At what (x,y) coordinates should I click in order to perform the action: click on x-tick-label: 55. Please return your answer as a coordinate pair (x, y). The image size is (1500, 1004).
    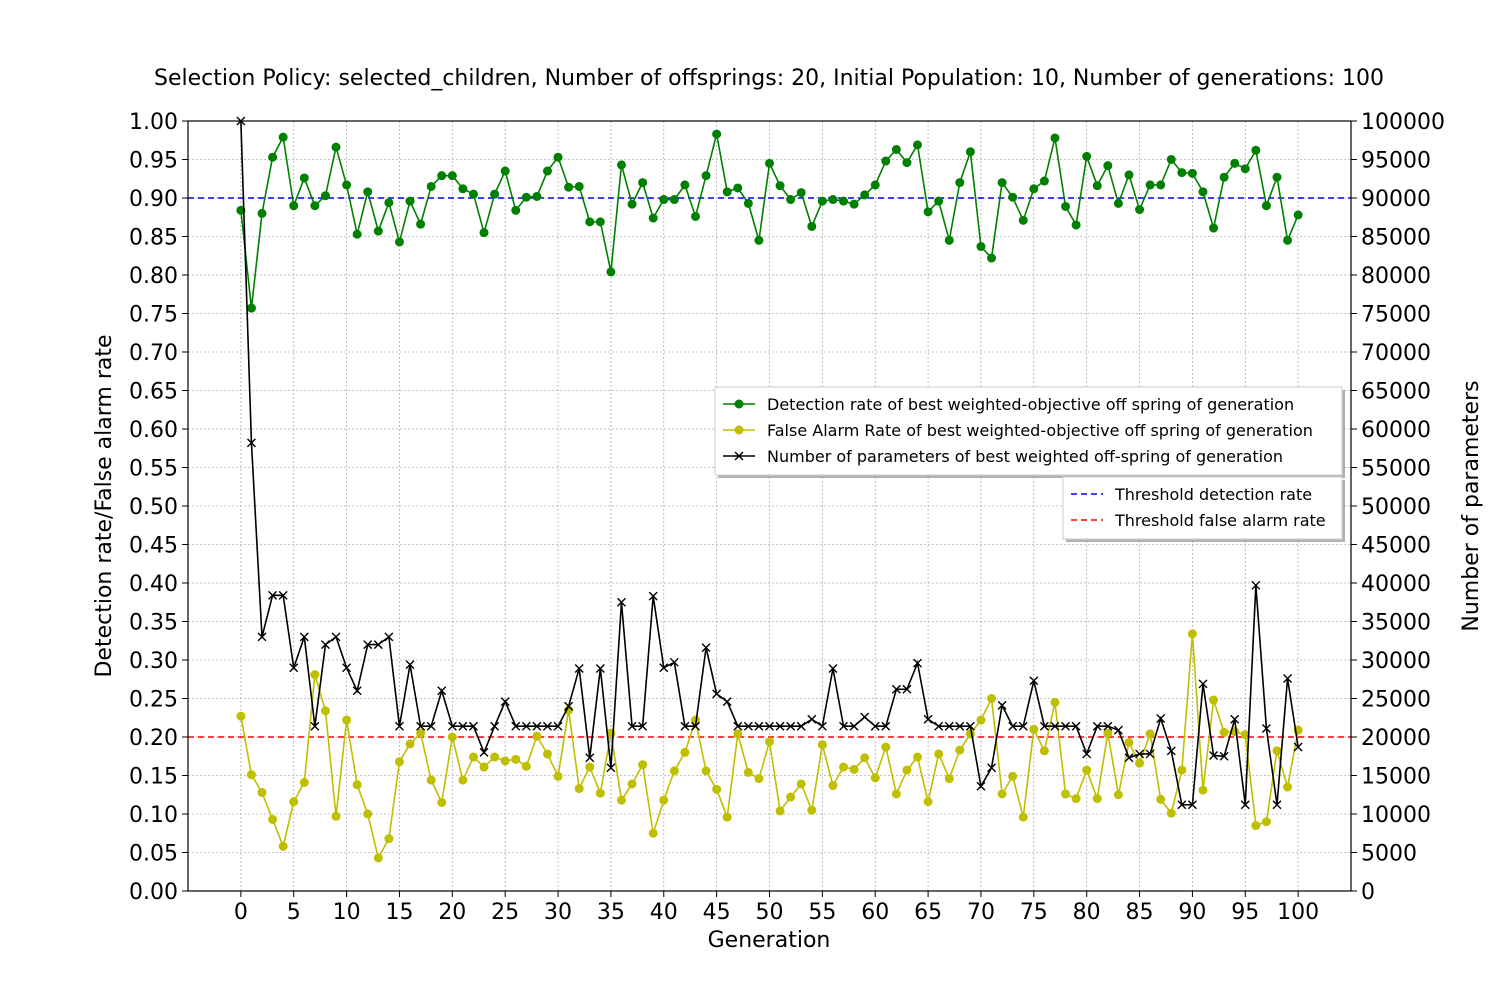
    Looking at the image, I should click on (822, 912).